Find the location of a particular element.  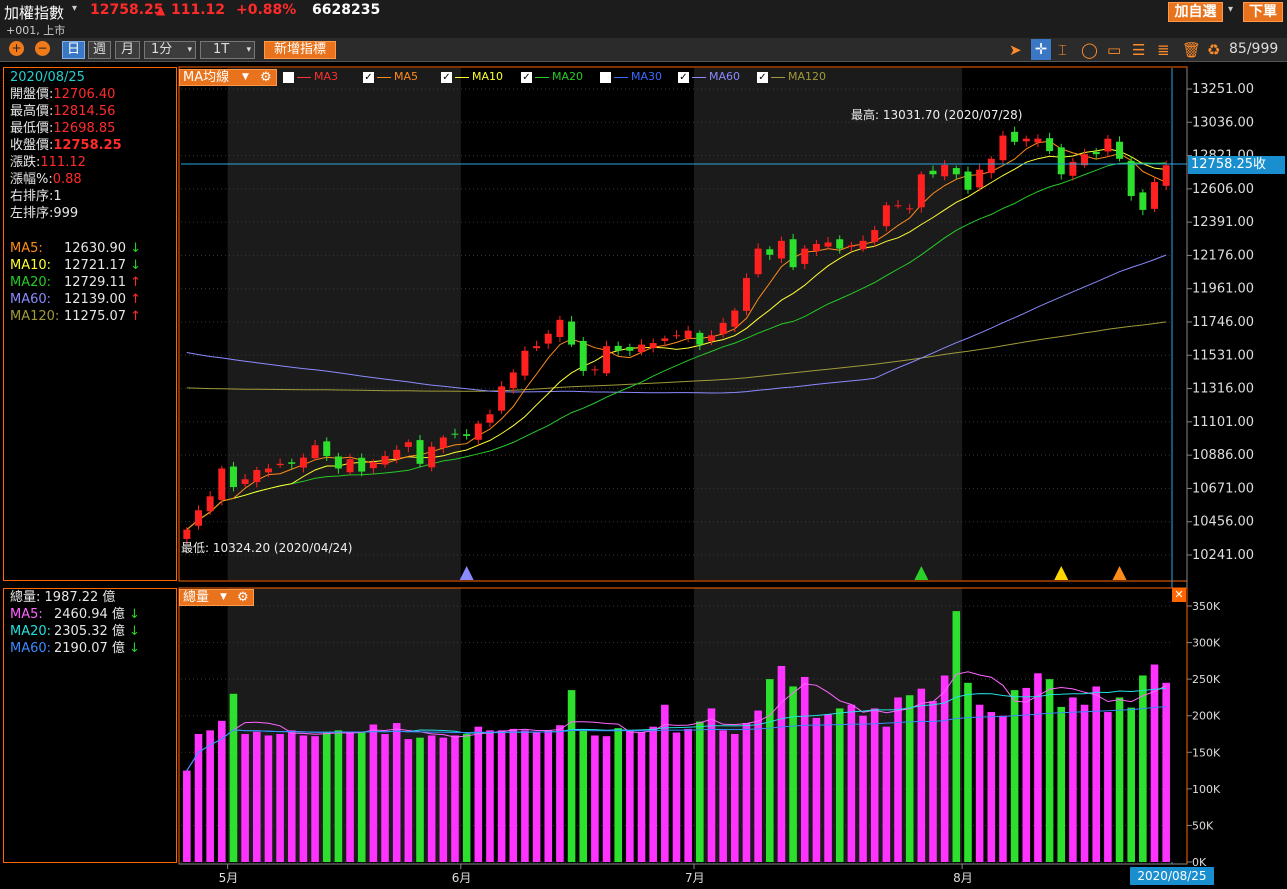

legend-label: MA3 is located at coordinates (326, 76).